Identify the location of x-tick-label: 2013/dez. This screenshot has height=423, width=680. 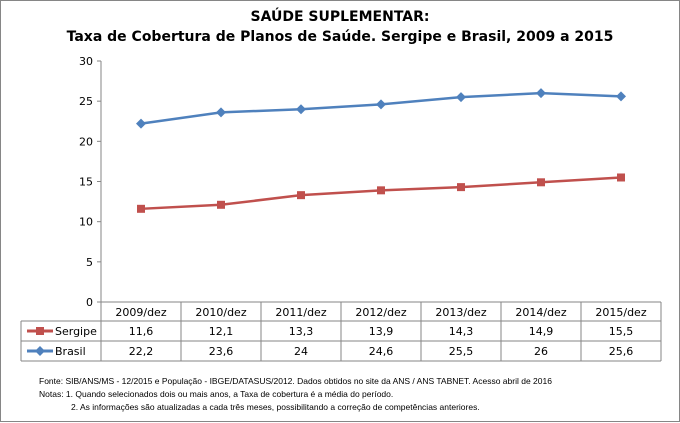
(460, 312).